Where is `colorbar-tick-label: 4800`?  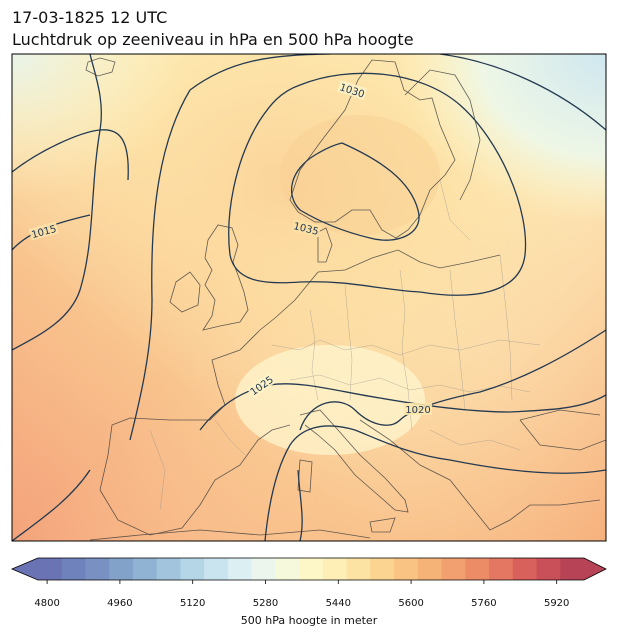 colorbar-tick-label: 4800 is located at coordinates (47, 603).